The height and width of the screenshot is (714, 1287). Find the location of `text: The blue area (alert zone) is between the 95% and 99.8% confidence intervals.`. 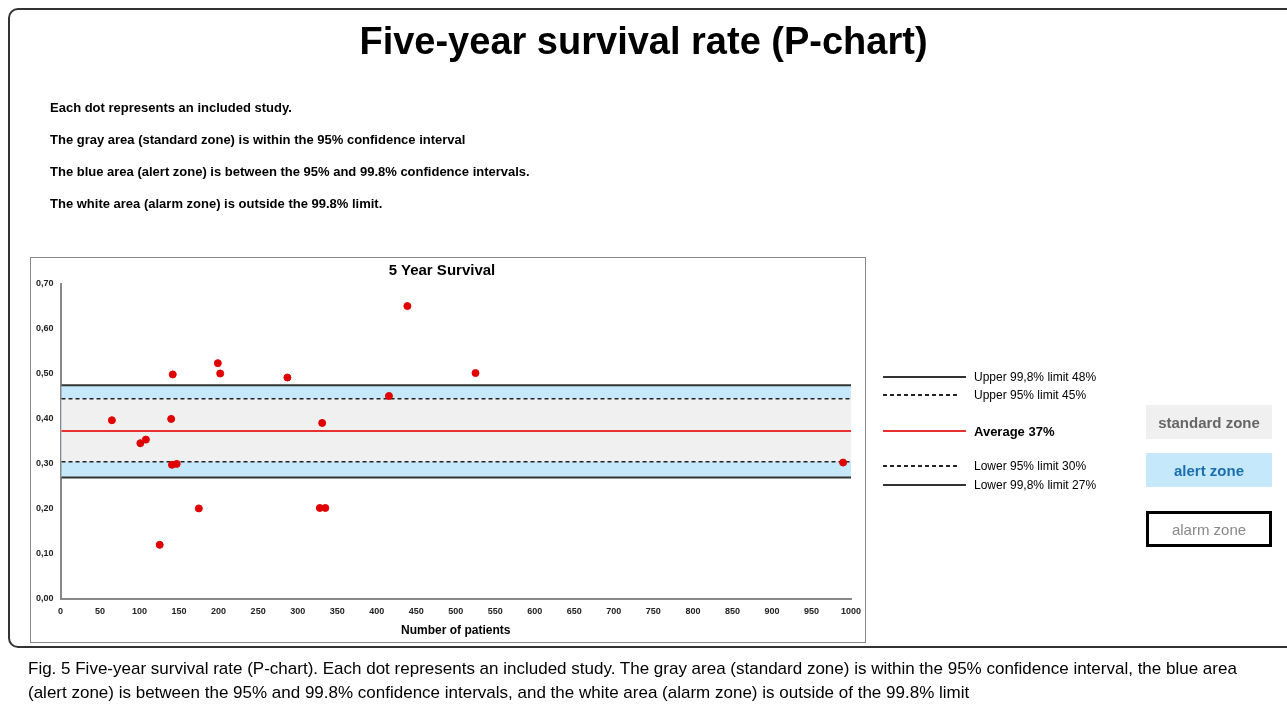

text: The blue area (alert zone) is between the 95% and 99.8% confidence intervals. is located at coordinates (290, 171).